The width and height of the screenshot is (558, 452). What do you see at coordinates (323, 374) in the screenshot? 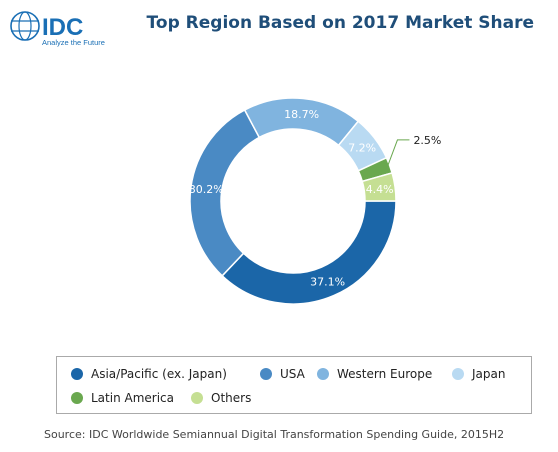
I see `legend-marker-western-europe` at bounding box center [323, 374].